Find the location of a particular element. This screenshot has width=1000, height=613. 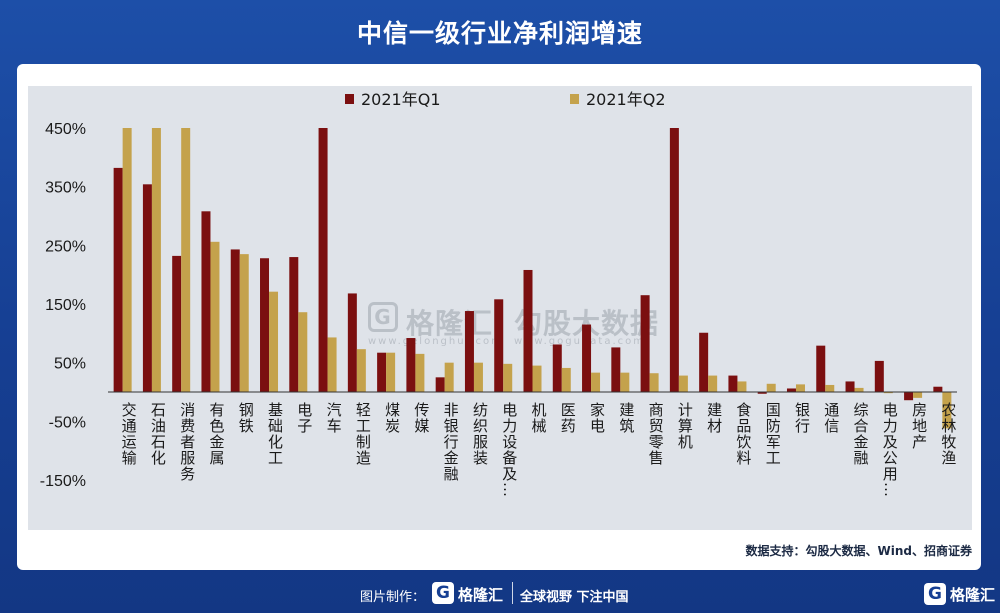

y-tick-label: 450% is located at coordinates (65, 129).